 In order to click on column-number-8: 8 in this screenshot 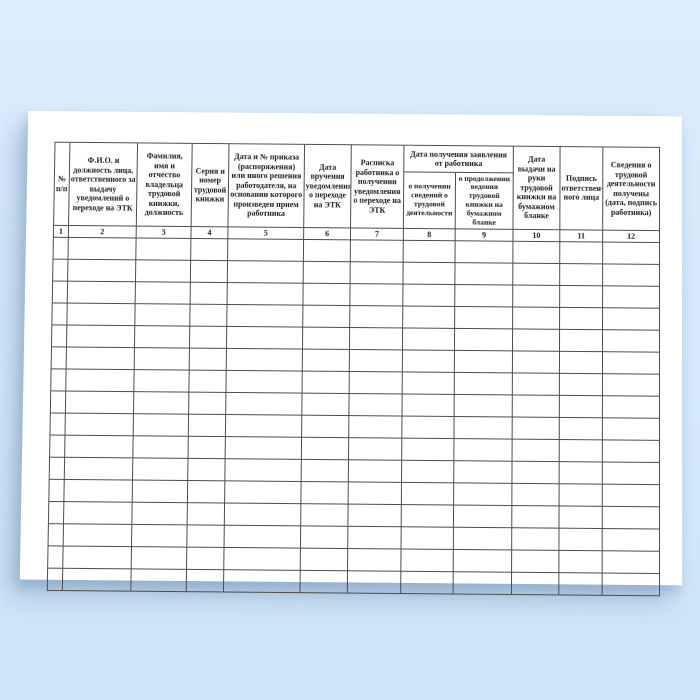, I will do `click(429, 234)`.